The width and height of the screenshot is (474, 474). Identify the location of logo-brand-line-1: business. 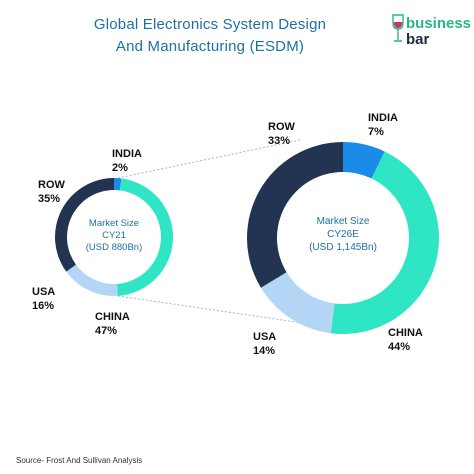
(439, 23).